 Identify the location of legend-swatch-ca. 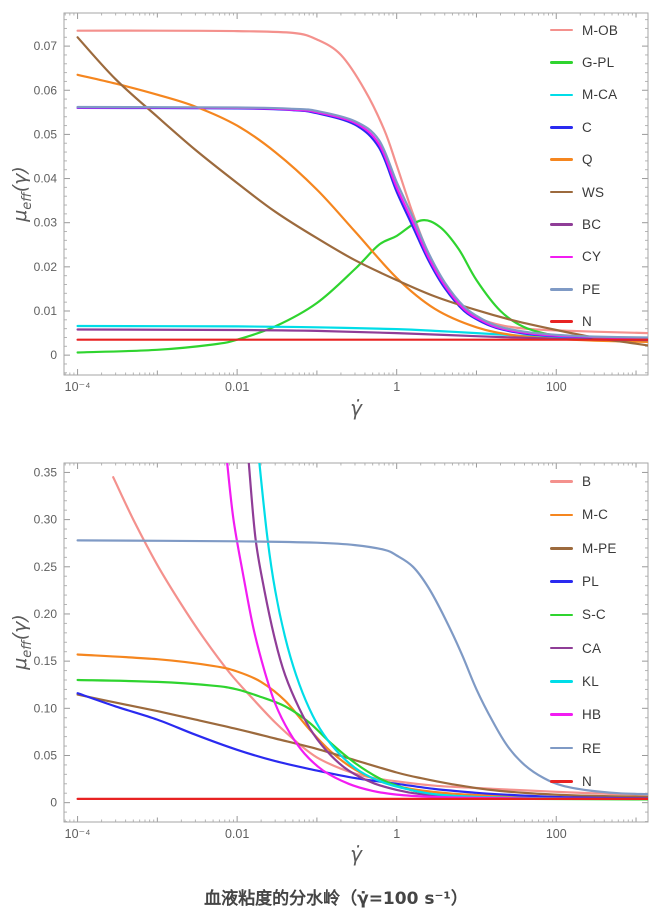
(561, 648).